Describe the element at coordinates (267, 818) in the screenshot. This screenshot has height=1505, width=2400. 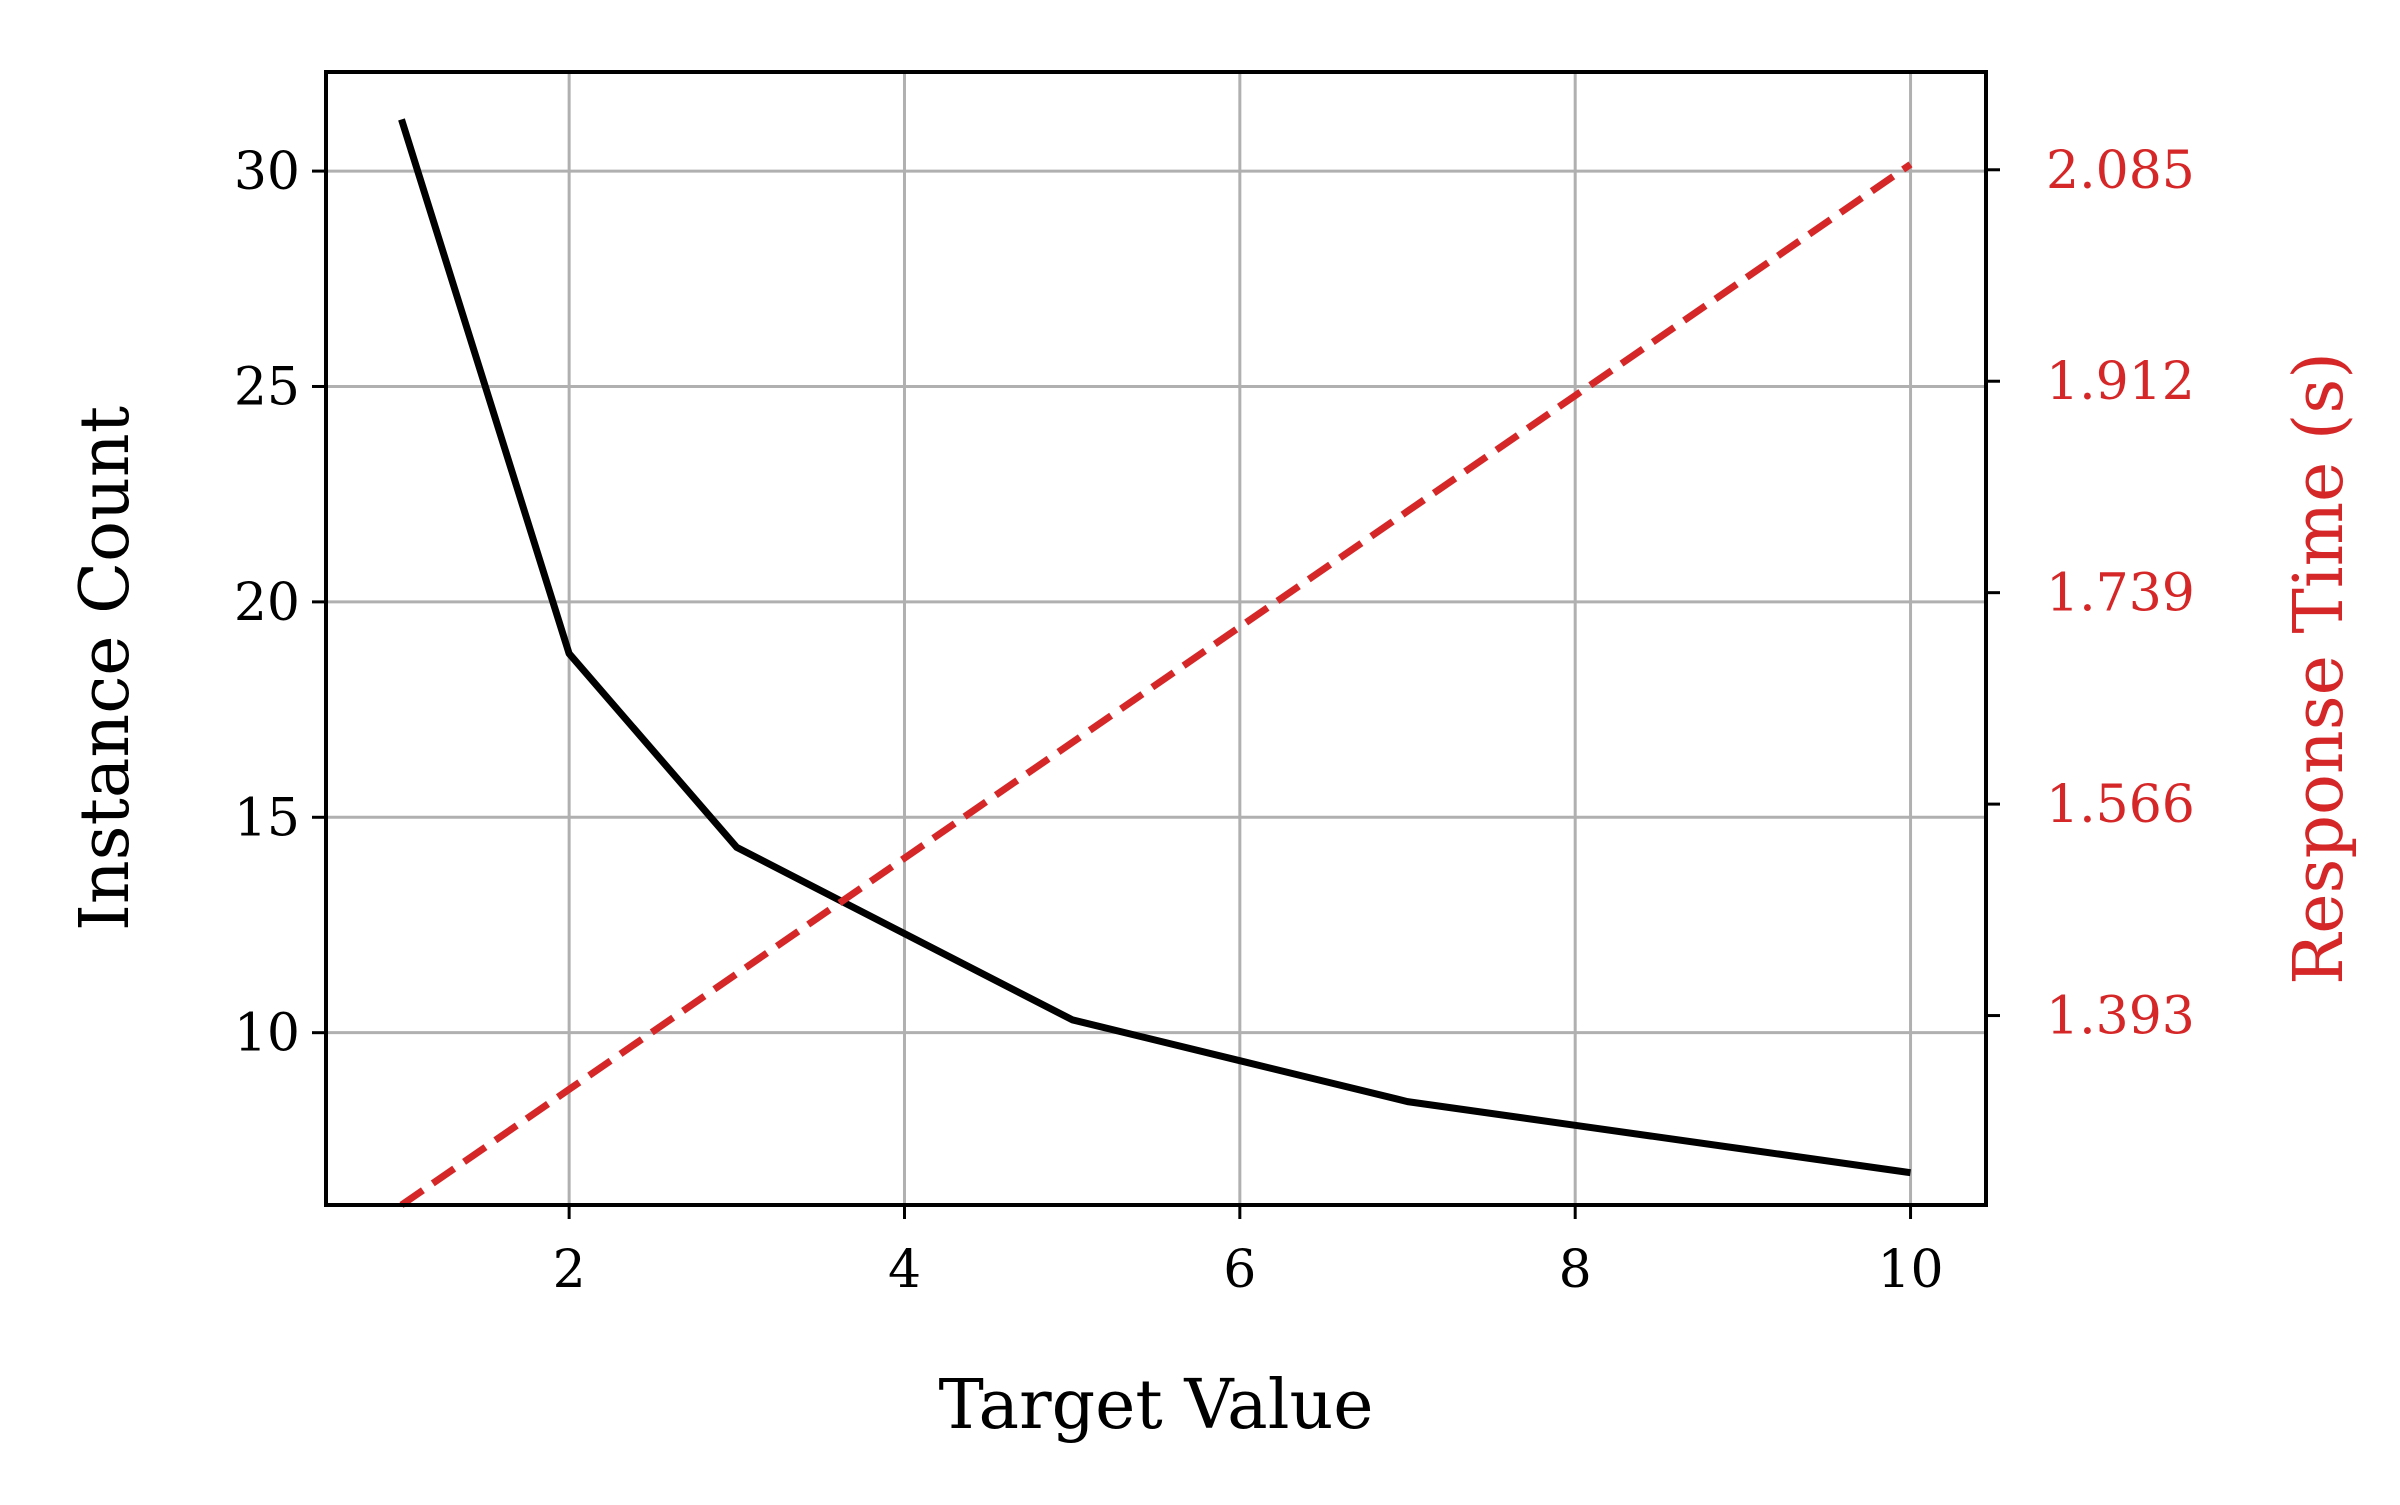
I see `y-left-tick-label: 15` at that location.